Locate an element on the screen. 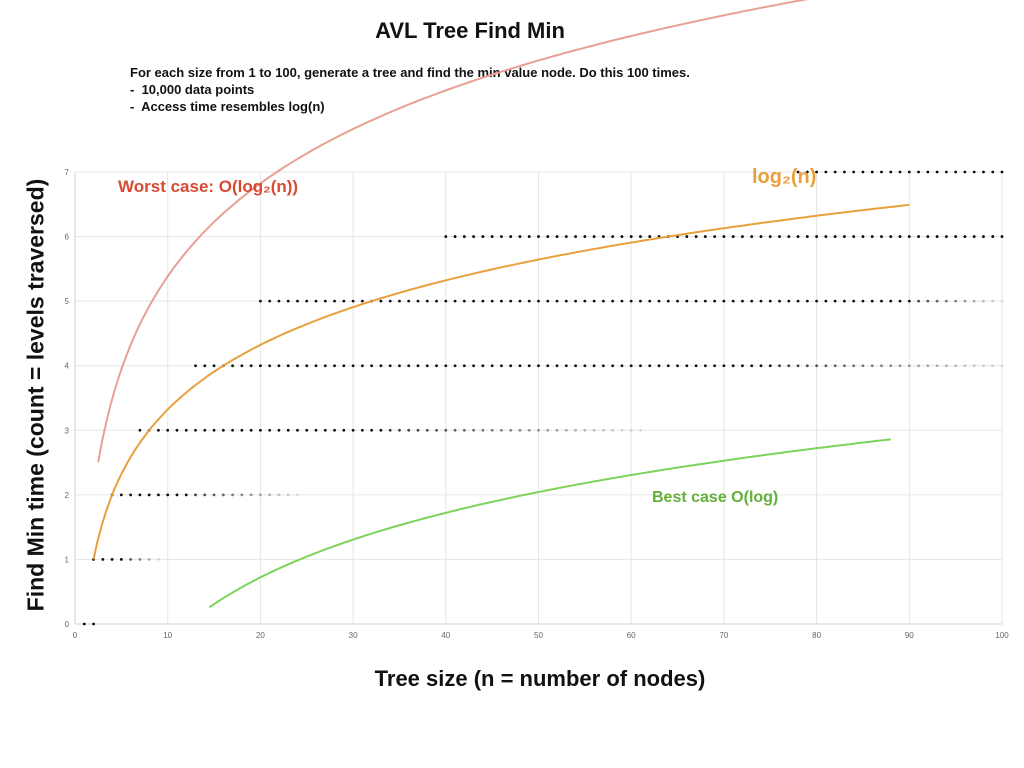 This screenshot has height=768, width=1024. y-tick-label: 1 is located at coordinates (67, 559).